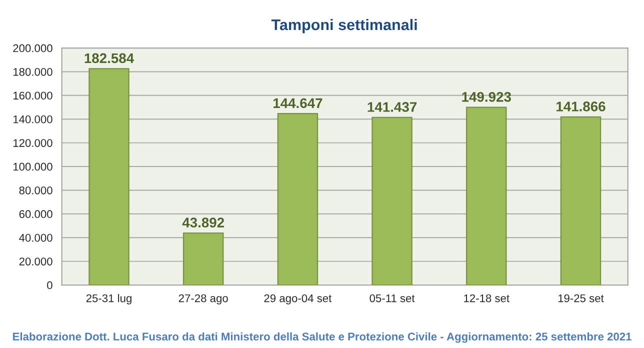 The width and height of the screenshot is (644, 348). Describe the element at coordinates (32, 166) in the screenshot. I see `y-tick-label: 100.000` at that location.